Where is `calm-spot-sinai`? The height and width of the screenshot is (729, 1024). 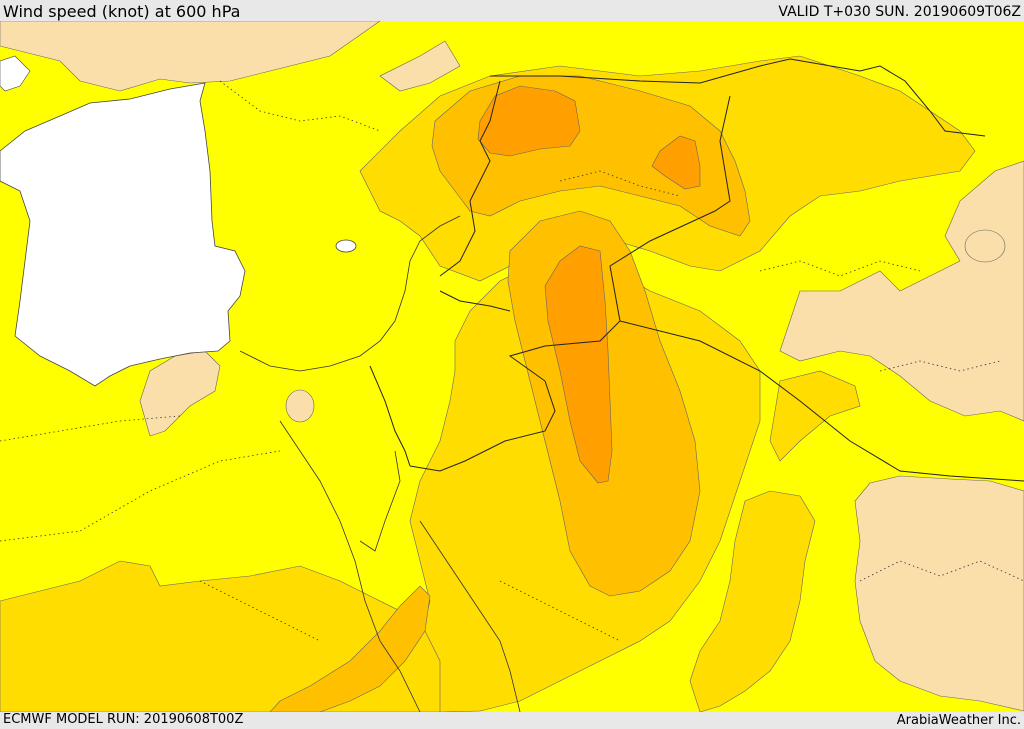 calm-spot-sinai is located at coordinates (300, 406).